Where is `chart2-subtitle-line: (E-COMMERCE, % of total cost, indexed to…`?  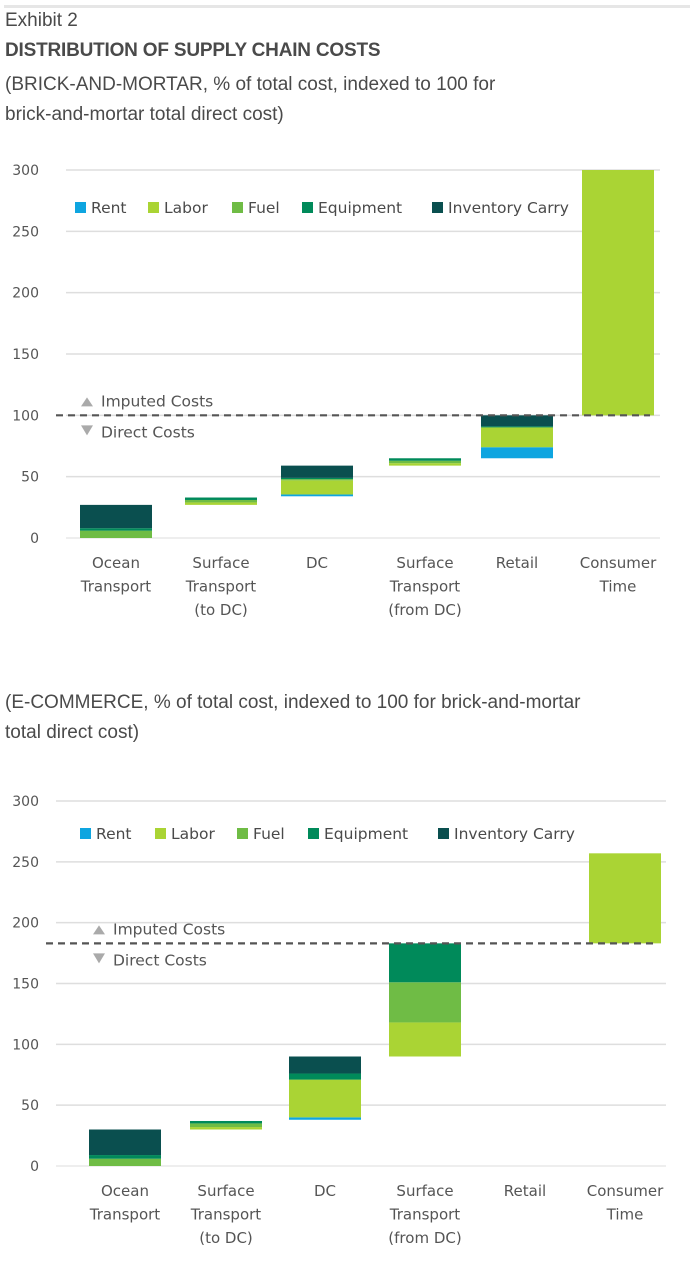 chart2-subtitle-line: (E-COMMERCE, % of total cost, indexed to… is located at coordinates (293, 702).